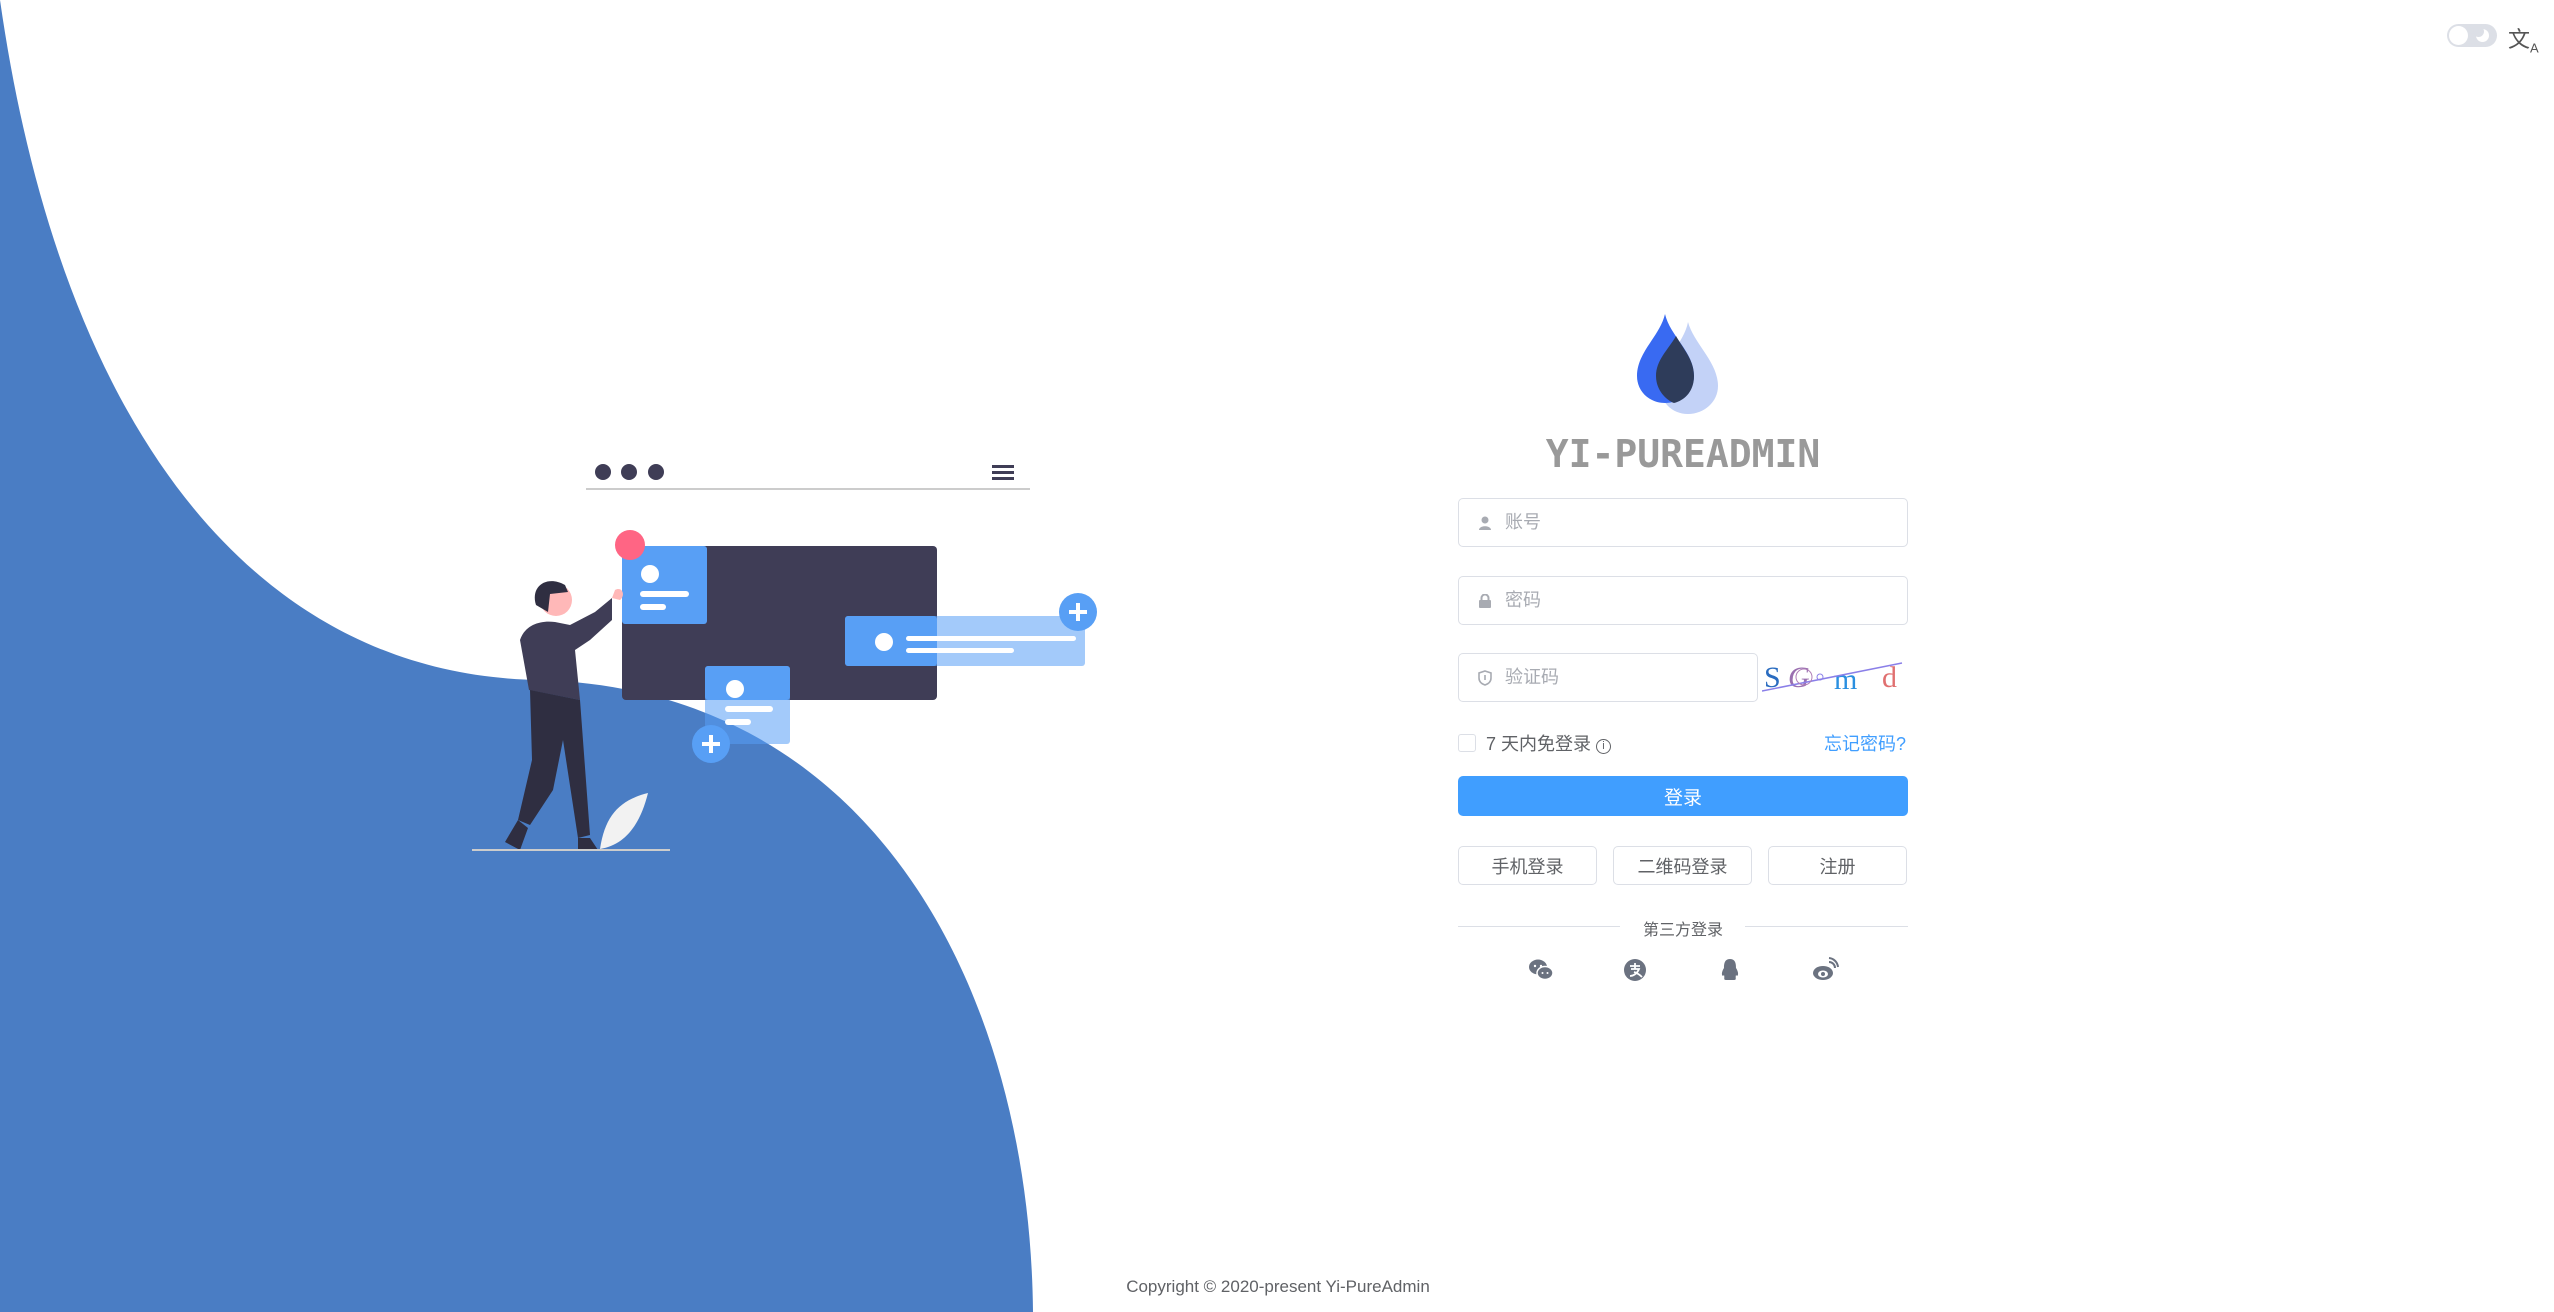  What do you see at coordinates (1677, 364) in the screenshot?
I see `drop-logo` at bounding box center [1677, 364].